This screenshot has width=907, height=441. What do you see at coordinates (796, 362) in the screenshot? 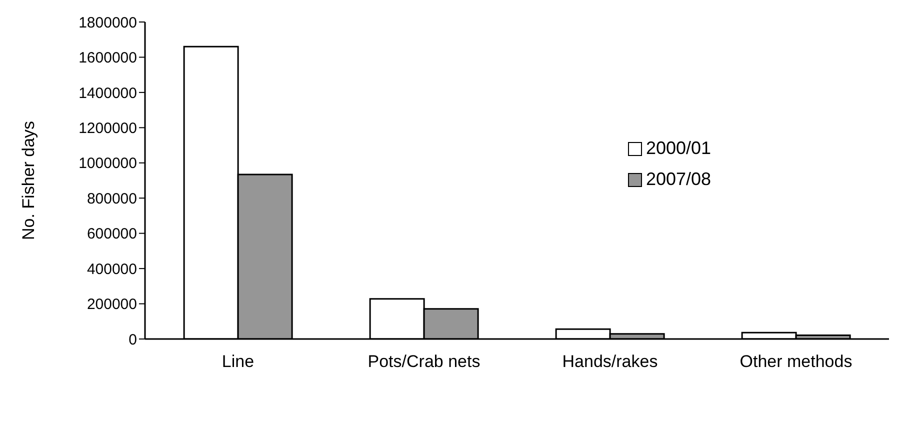
I see `x-tick-label: Other methods` at bounding box center [796, 362].